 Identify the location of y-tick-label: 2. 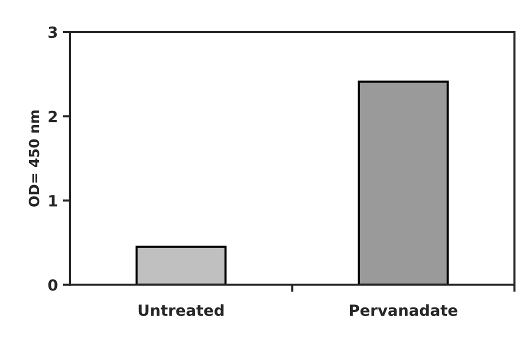
(52, 116).